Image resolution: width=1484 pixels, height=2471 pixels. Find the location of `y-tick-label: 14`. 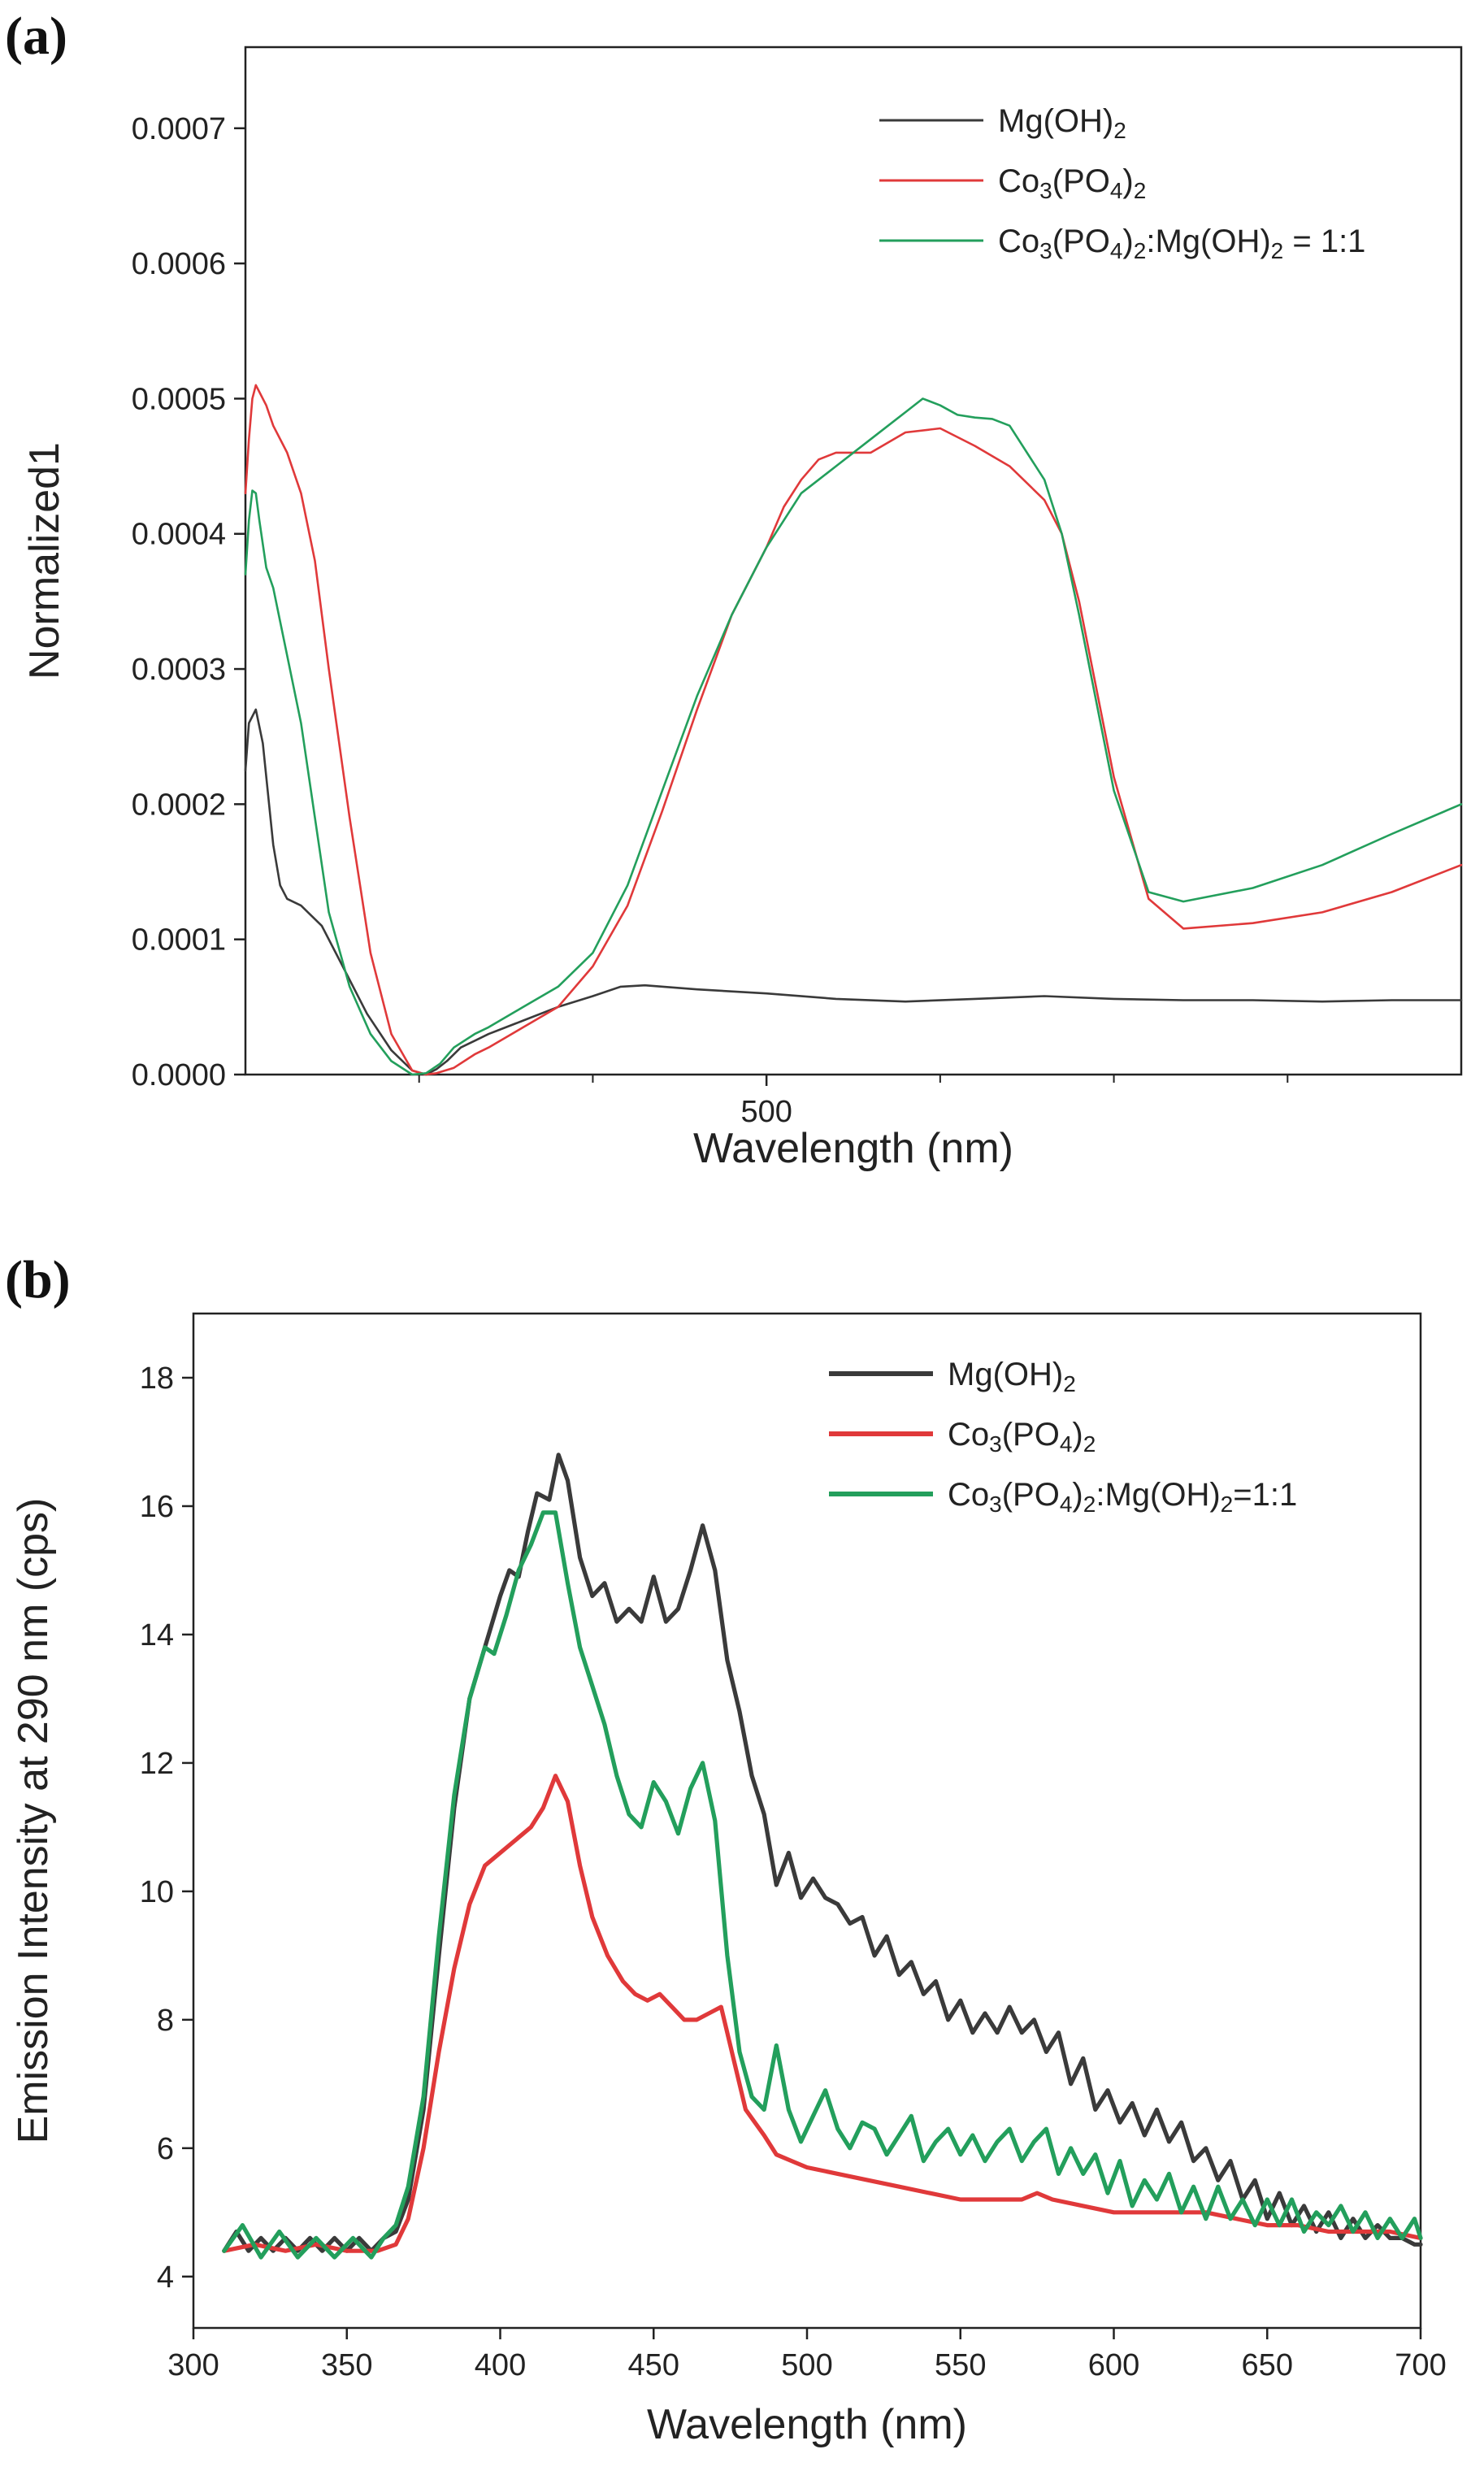

y-tick-label: 14 is located at coordinates (157, 1635).